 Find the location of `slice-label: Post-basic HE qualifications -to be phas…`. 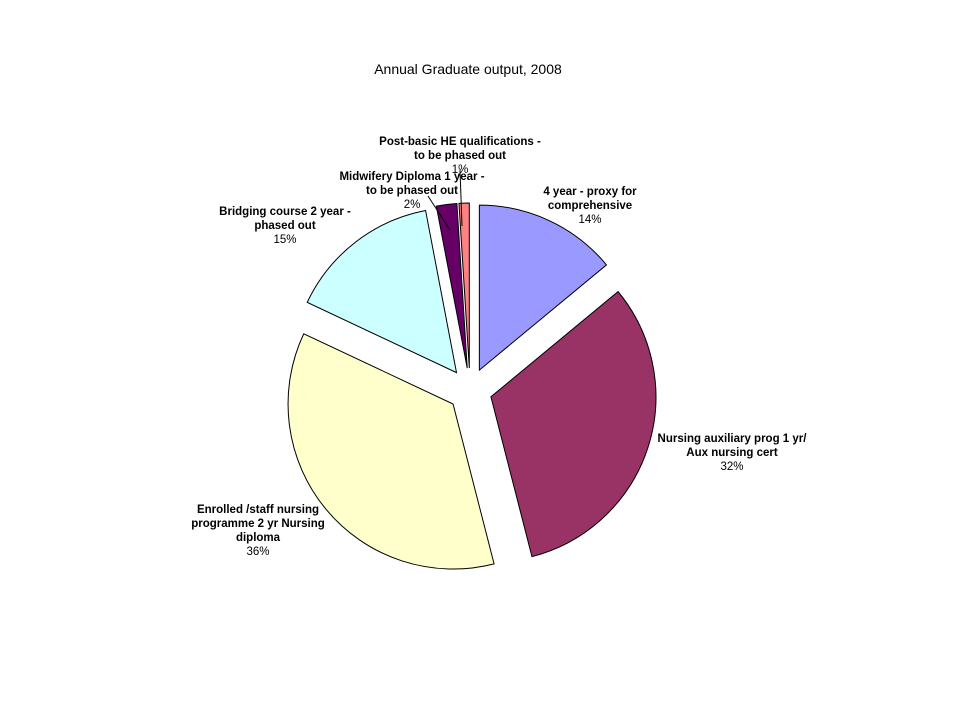

slice-label: Post-basic HE qualifications -to be phas… is located at coordinates (460, 156).